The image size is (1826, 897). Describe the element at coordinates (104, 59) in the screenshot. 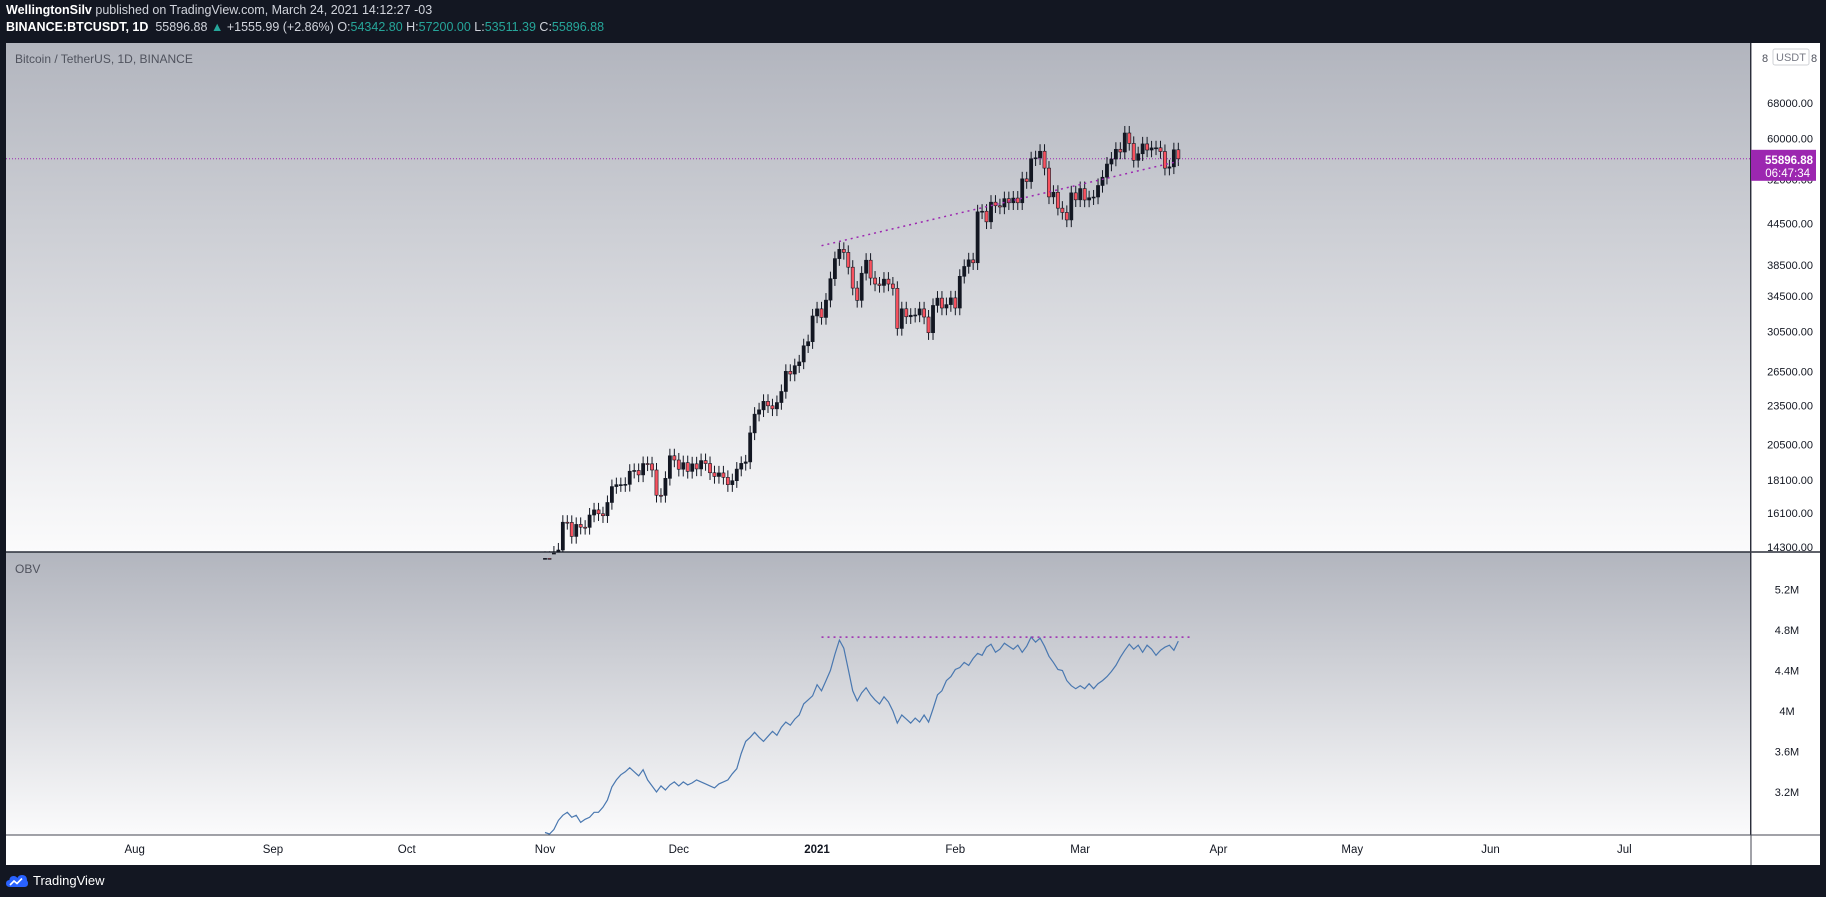

I see `price-pane-title: Bitcoin / TetherUS, 1D, BINANCE` at that location.